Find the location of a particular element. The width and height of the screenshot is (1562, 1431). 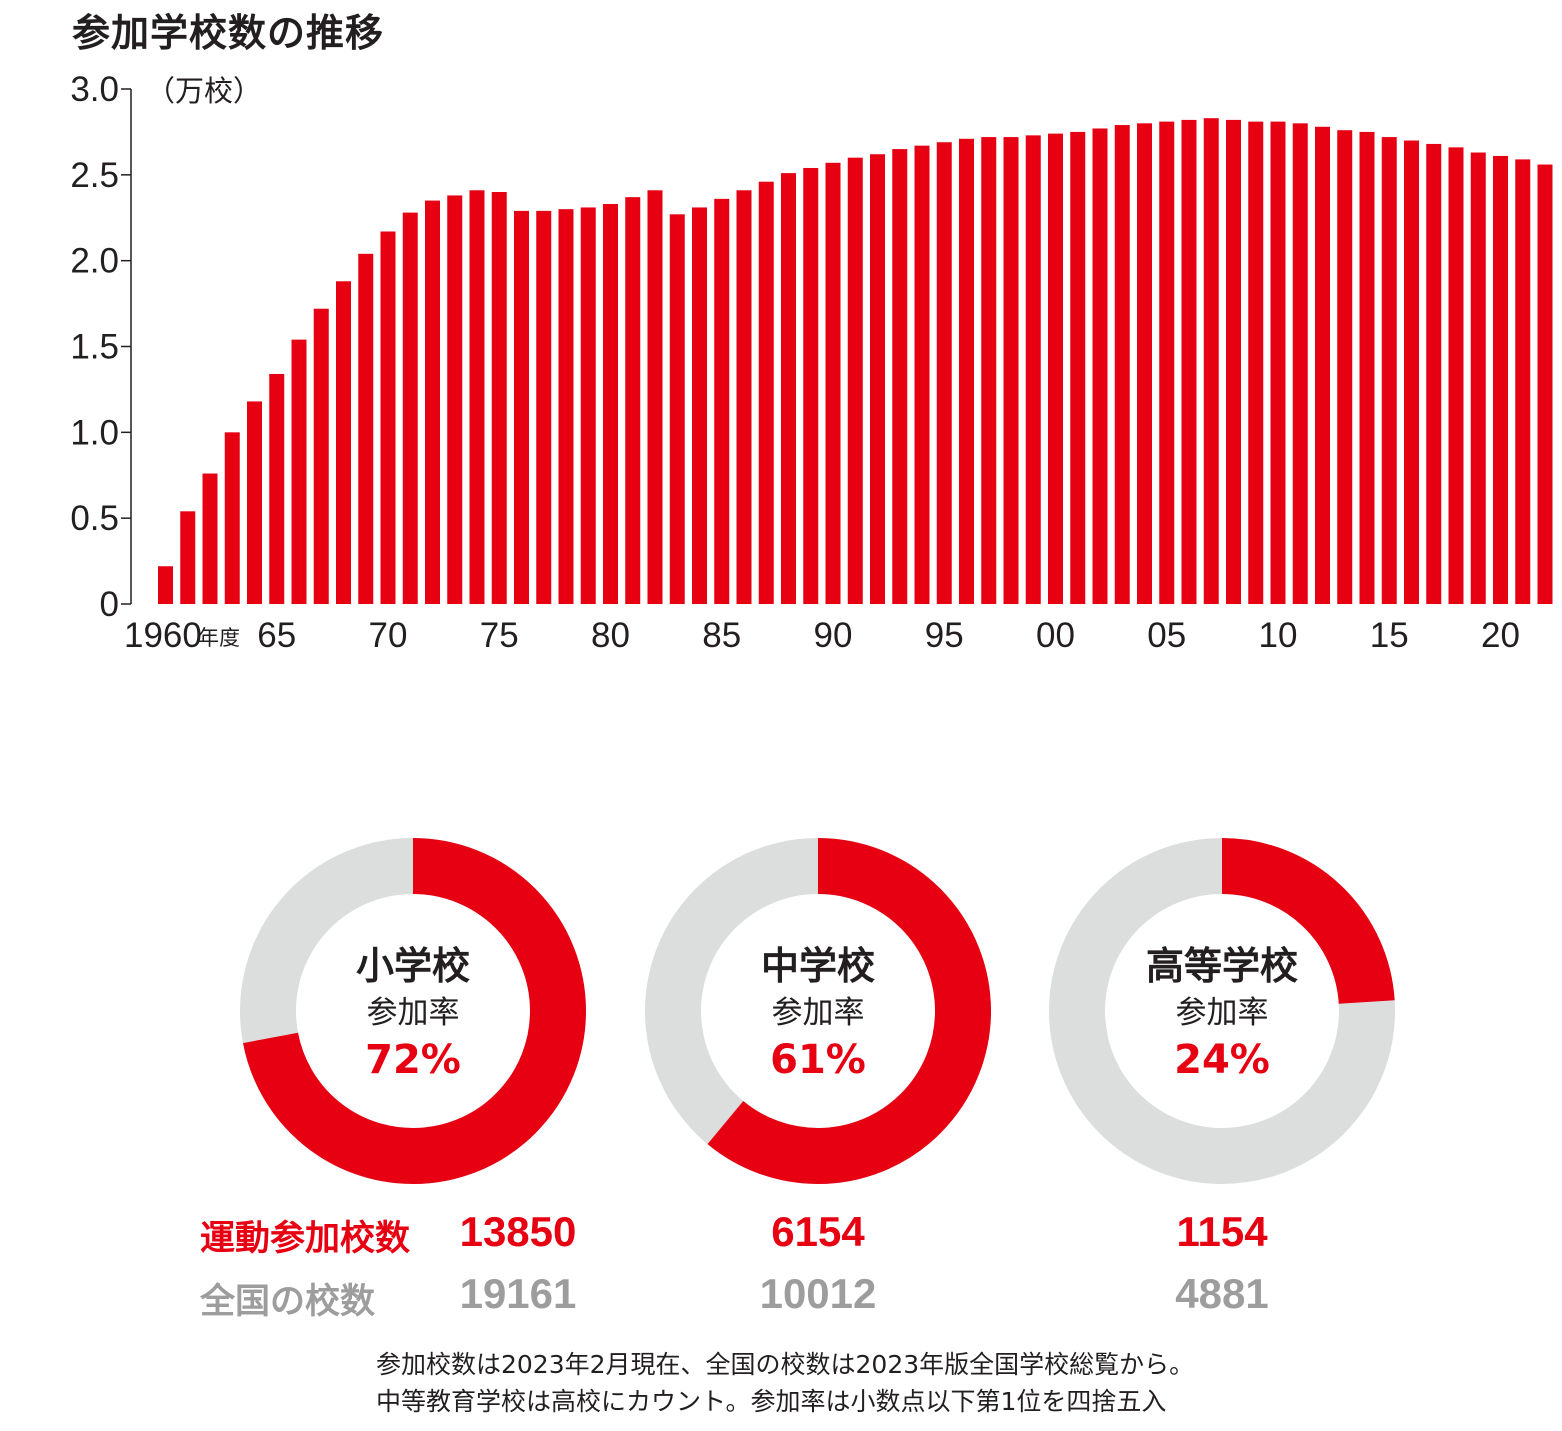

x-tick-label: 70 is located at coordinates (388, 635).